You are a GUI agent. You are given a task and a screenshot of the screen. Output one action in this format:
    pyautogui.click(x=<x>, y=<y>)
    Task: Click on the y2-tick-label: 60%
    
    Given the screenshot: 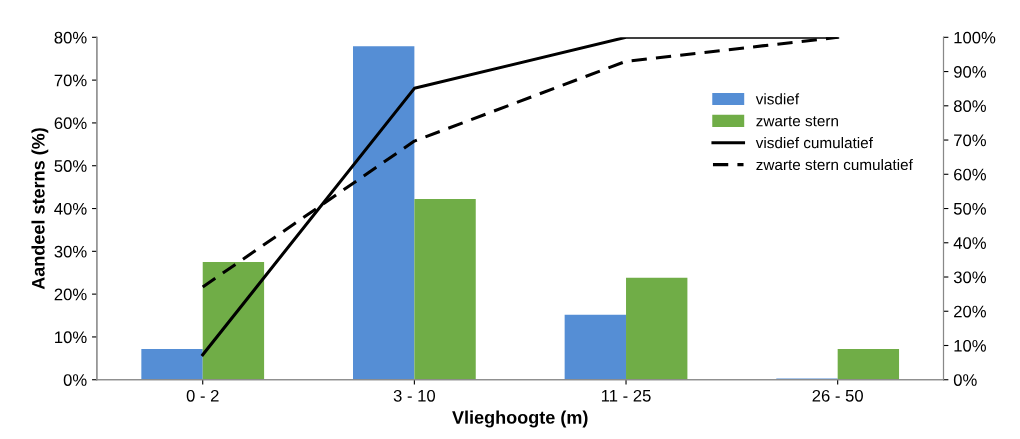 What is the action you would take?
    pyautogui.click(x=970, y=174)
    